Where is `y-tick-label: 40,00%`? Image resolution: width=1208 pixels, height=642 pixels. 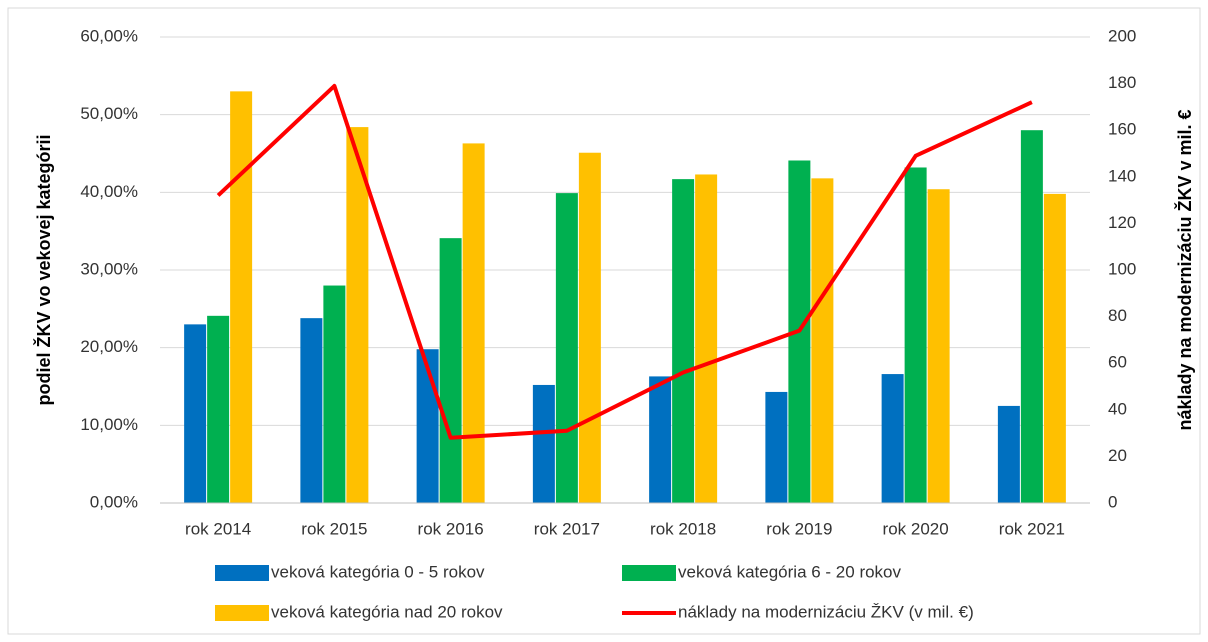 y-tick-label: 40,00% is located at coordinates (109, 191).